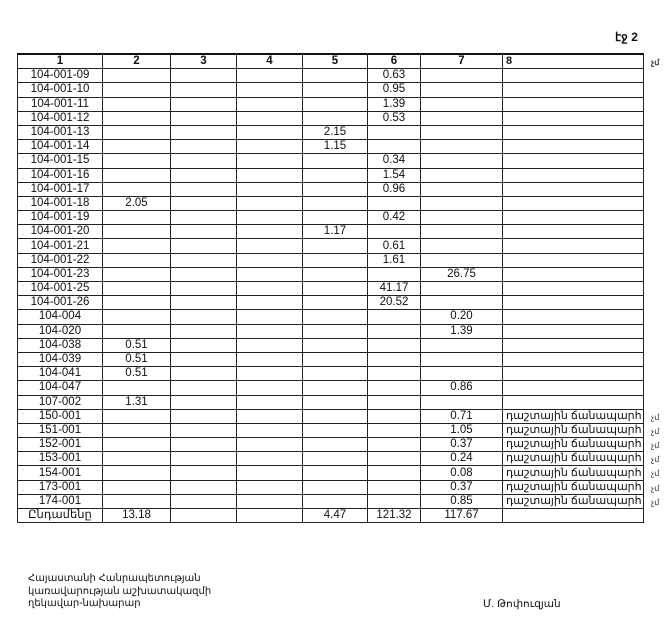 Image resolution: width=670 pixels, height=630 pixels. What do you see at coordinates (203, 61) in the screenshot?
I see `cell-text: 3` at bounding box center [203, 61].